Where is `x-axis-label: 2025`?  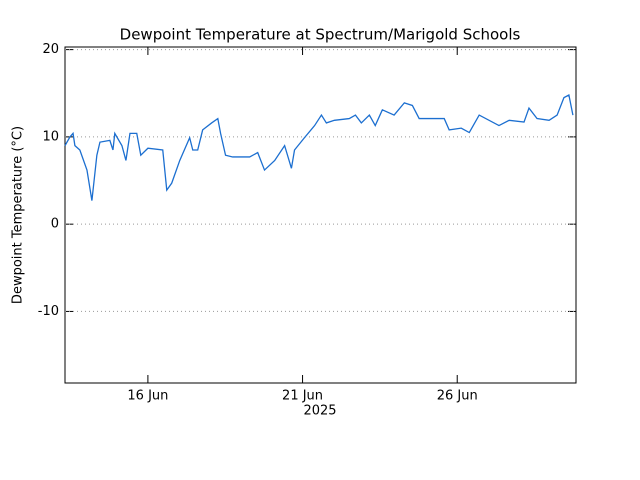
x-axis-label: 2025 is located at coordinates (319, 411).